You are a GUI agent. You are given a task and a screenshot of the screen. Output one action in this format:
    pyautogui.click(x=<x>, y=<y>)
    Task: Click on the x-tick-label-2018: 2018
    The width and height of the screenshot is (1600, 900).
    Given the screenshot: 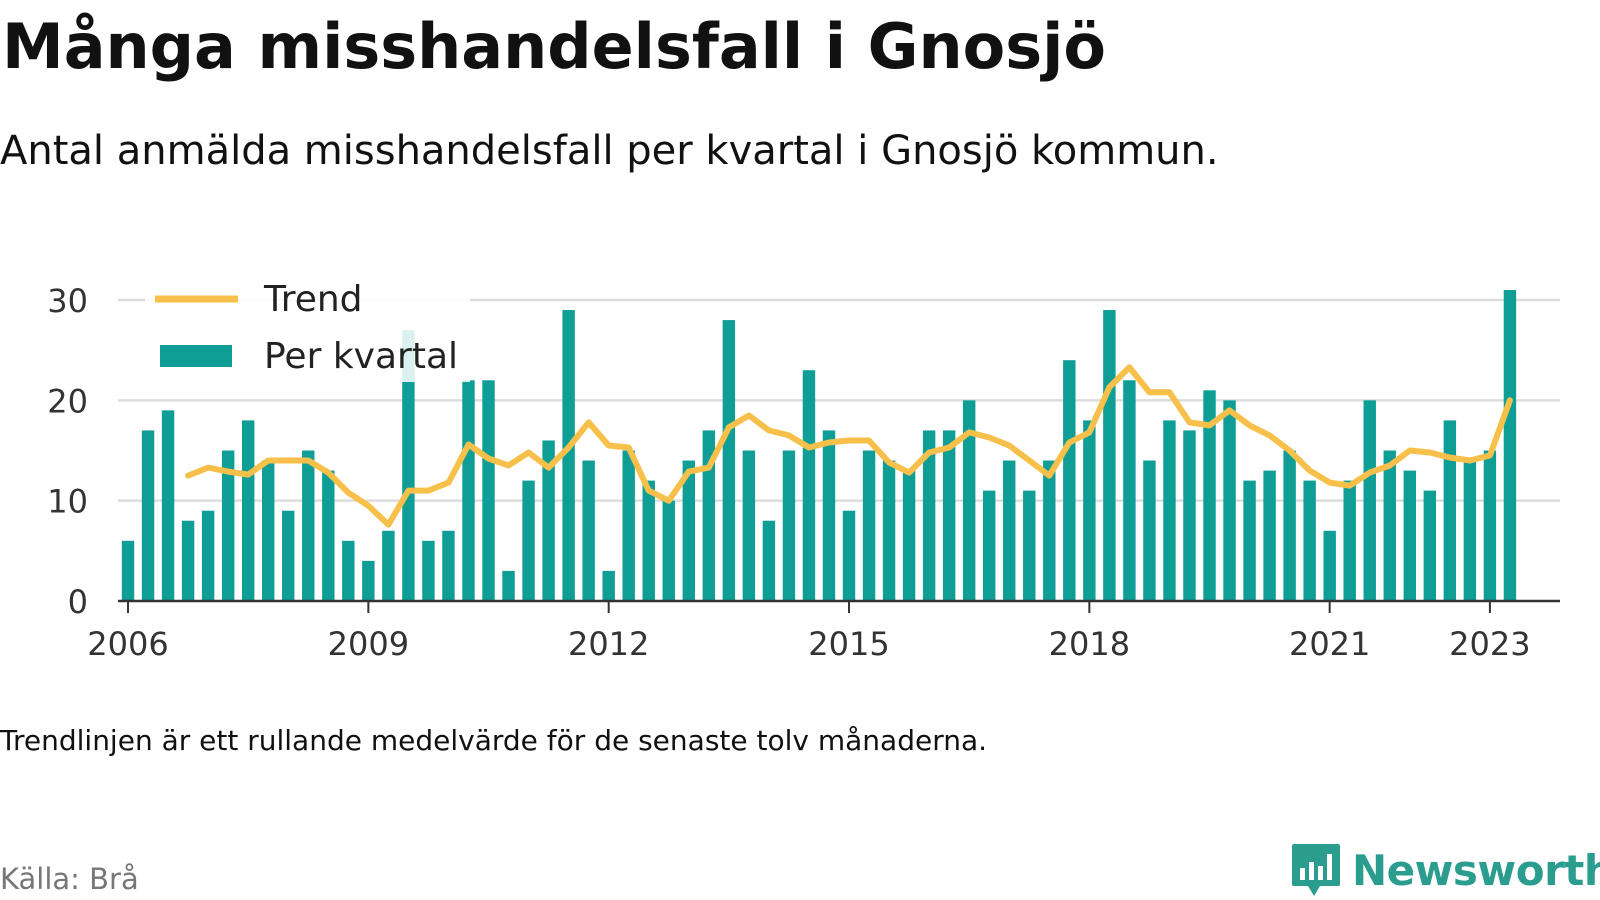 What is the action you would take?
    pyautogui.click(x=1089, y=644)
    